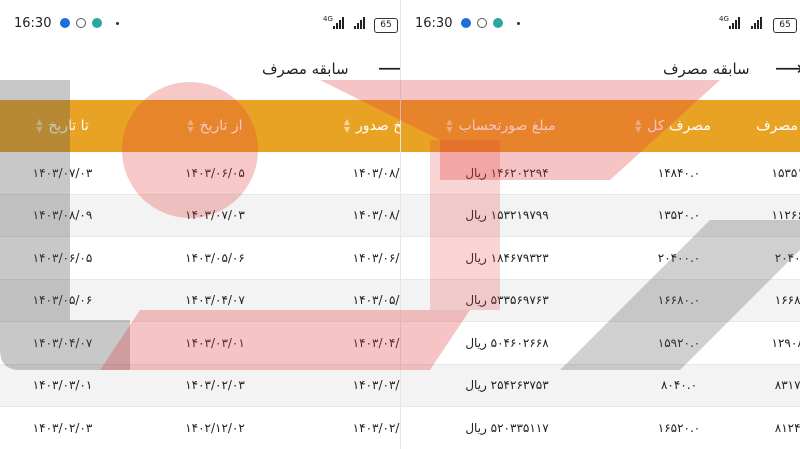 The height and width of the screenshot is (449, 800). What do you see at coordinates (787, 300) in the screenshot?
I see `cell-average-usage: ۱۶۶۸۰.۰` at bounding box center [787, 300].